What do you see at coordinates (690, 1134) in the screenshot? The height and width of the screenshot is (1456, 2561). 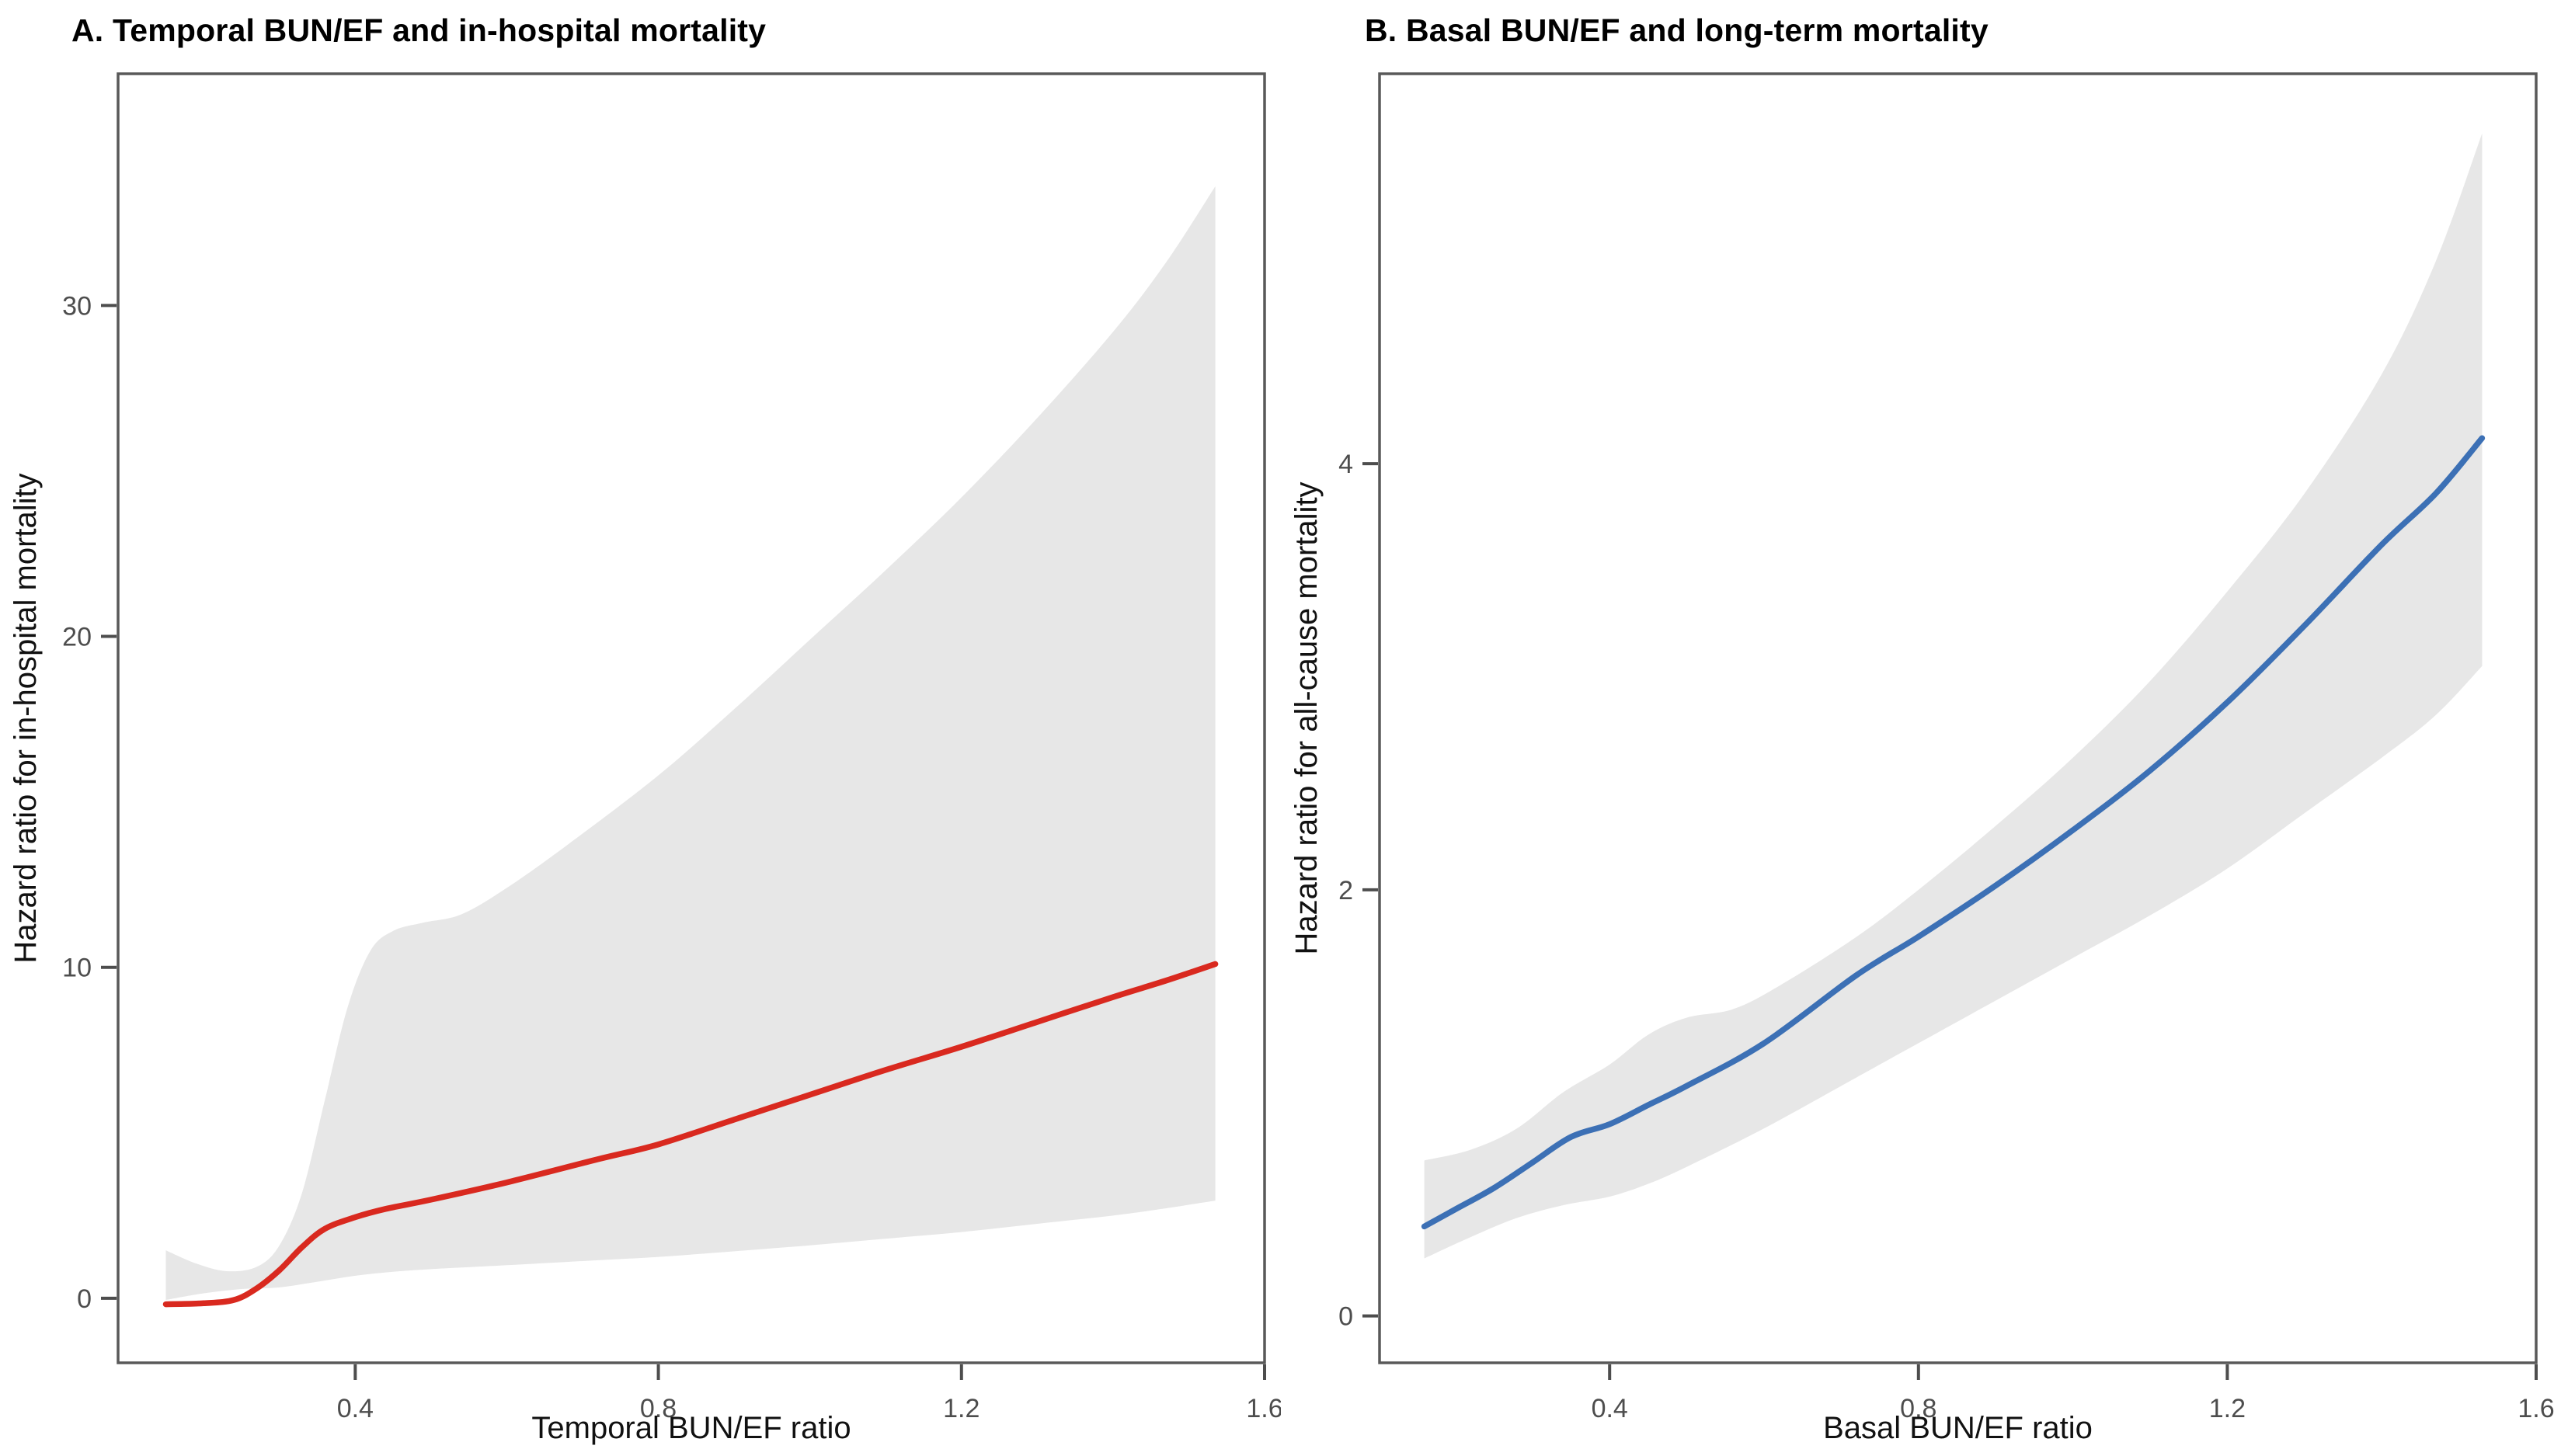 I see `panel-a-hazard-curve` at bounding box center [690, 1134].